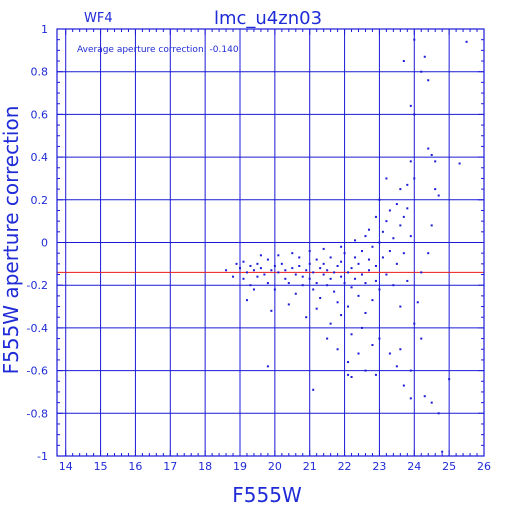 Image resolution: width=512 pixels, height=512 pixels. What do you see at coordinates (240, 466) in the screenshot?
I see `x-tick-label: 19` at bounding box center [240, 466].